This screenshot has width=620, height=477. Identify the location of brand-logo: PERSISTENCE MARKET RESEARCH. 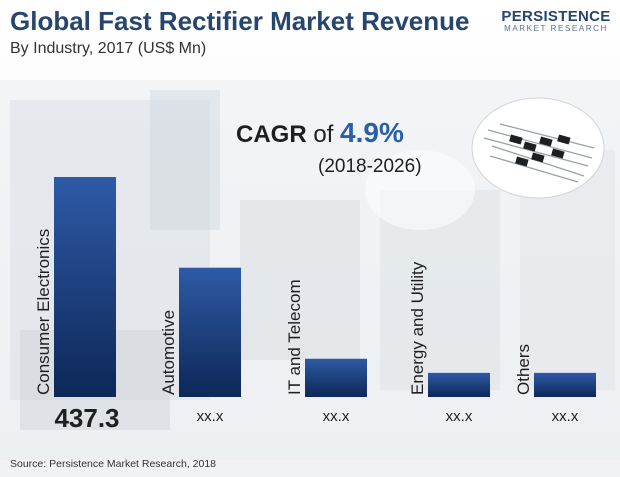
(556, 20).